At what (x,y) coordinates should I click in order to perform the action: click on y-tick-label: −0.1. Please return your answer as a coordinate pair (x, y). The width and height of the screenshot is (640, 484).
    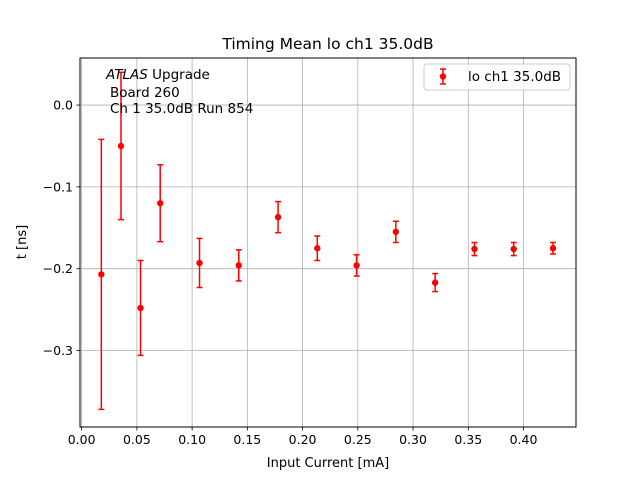
    Looking at the image, I should click on (58, 186).